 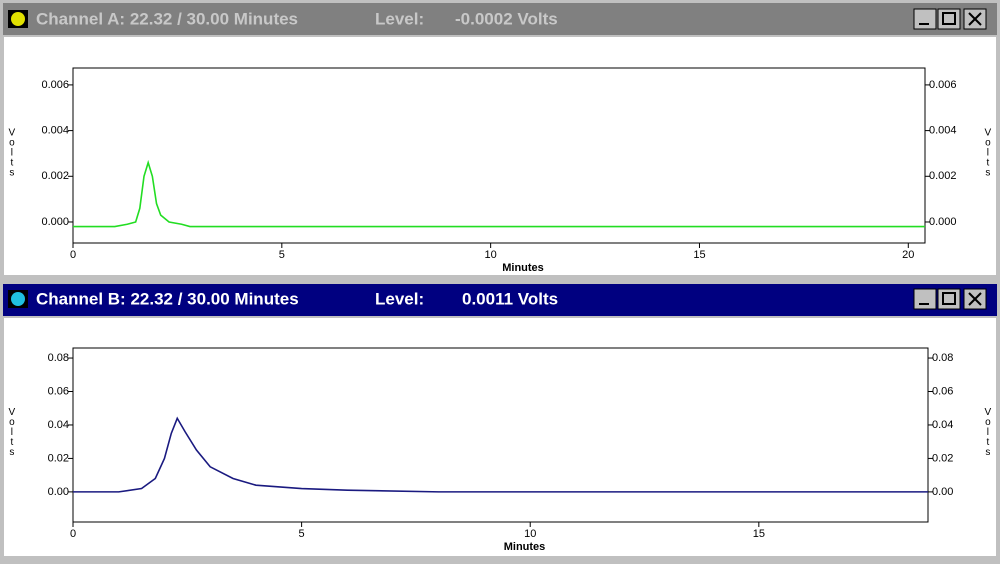 I want to click on window-title: Channel A: 22.32 / 30.00 Minutes, so click(x=167, y=18).